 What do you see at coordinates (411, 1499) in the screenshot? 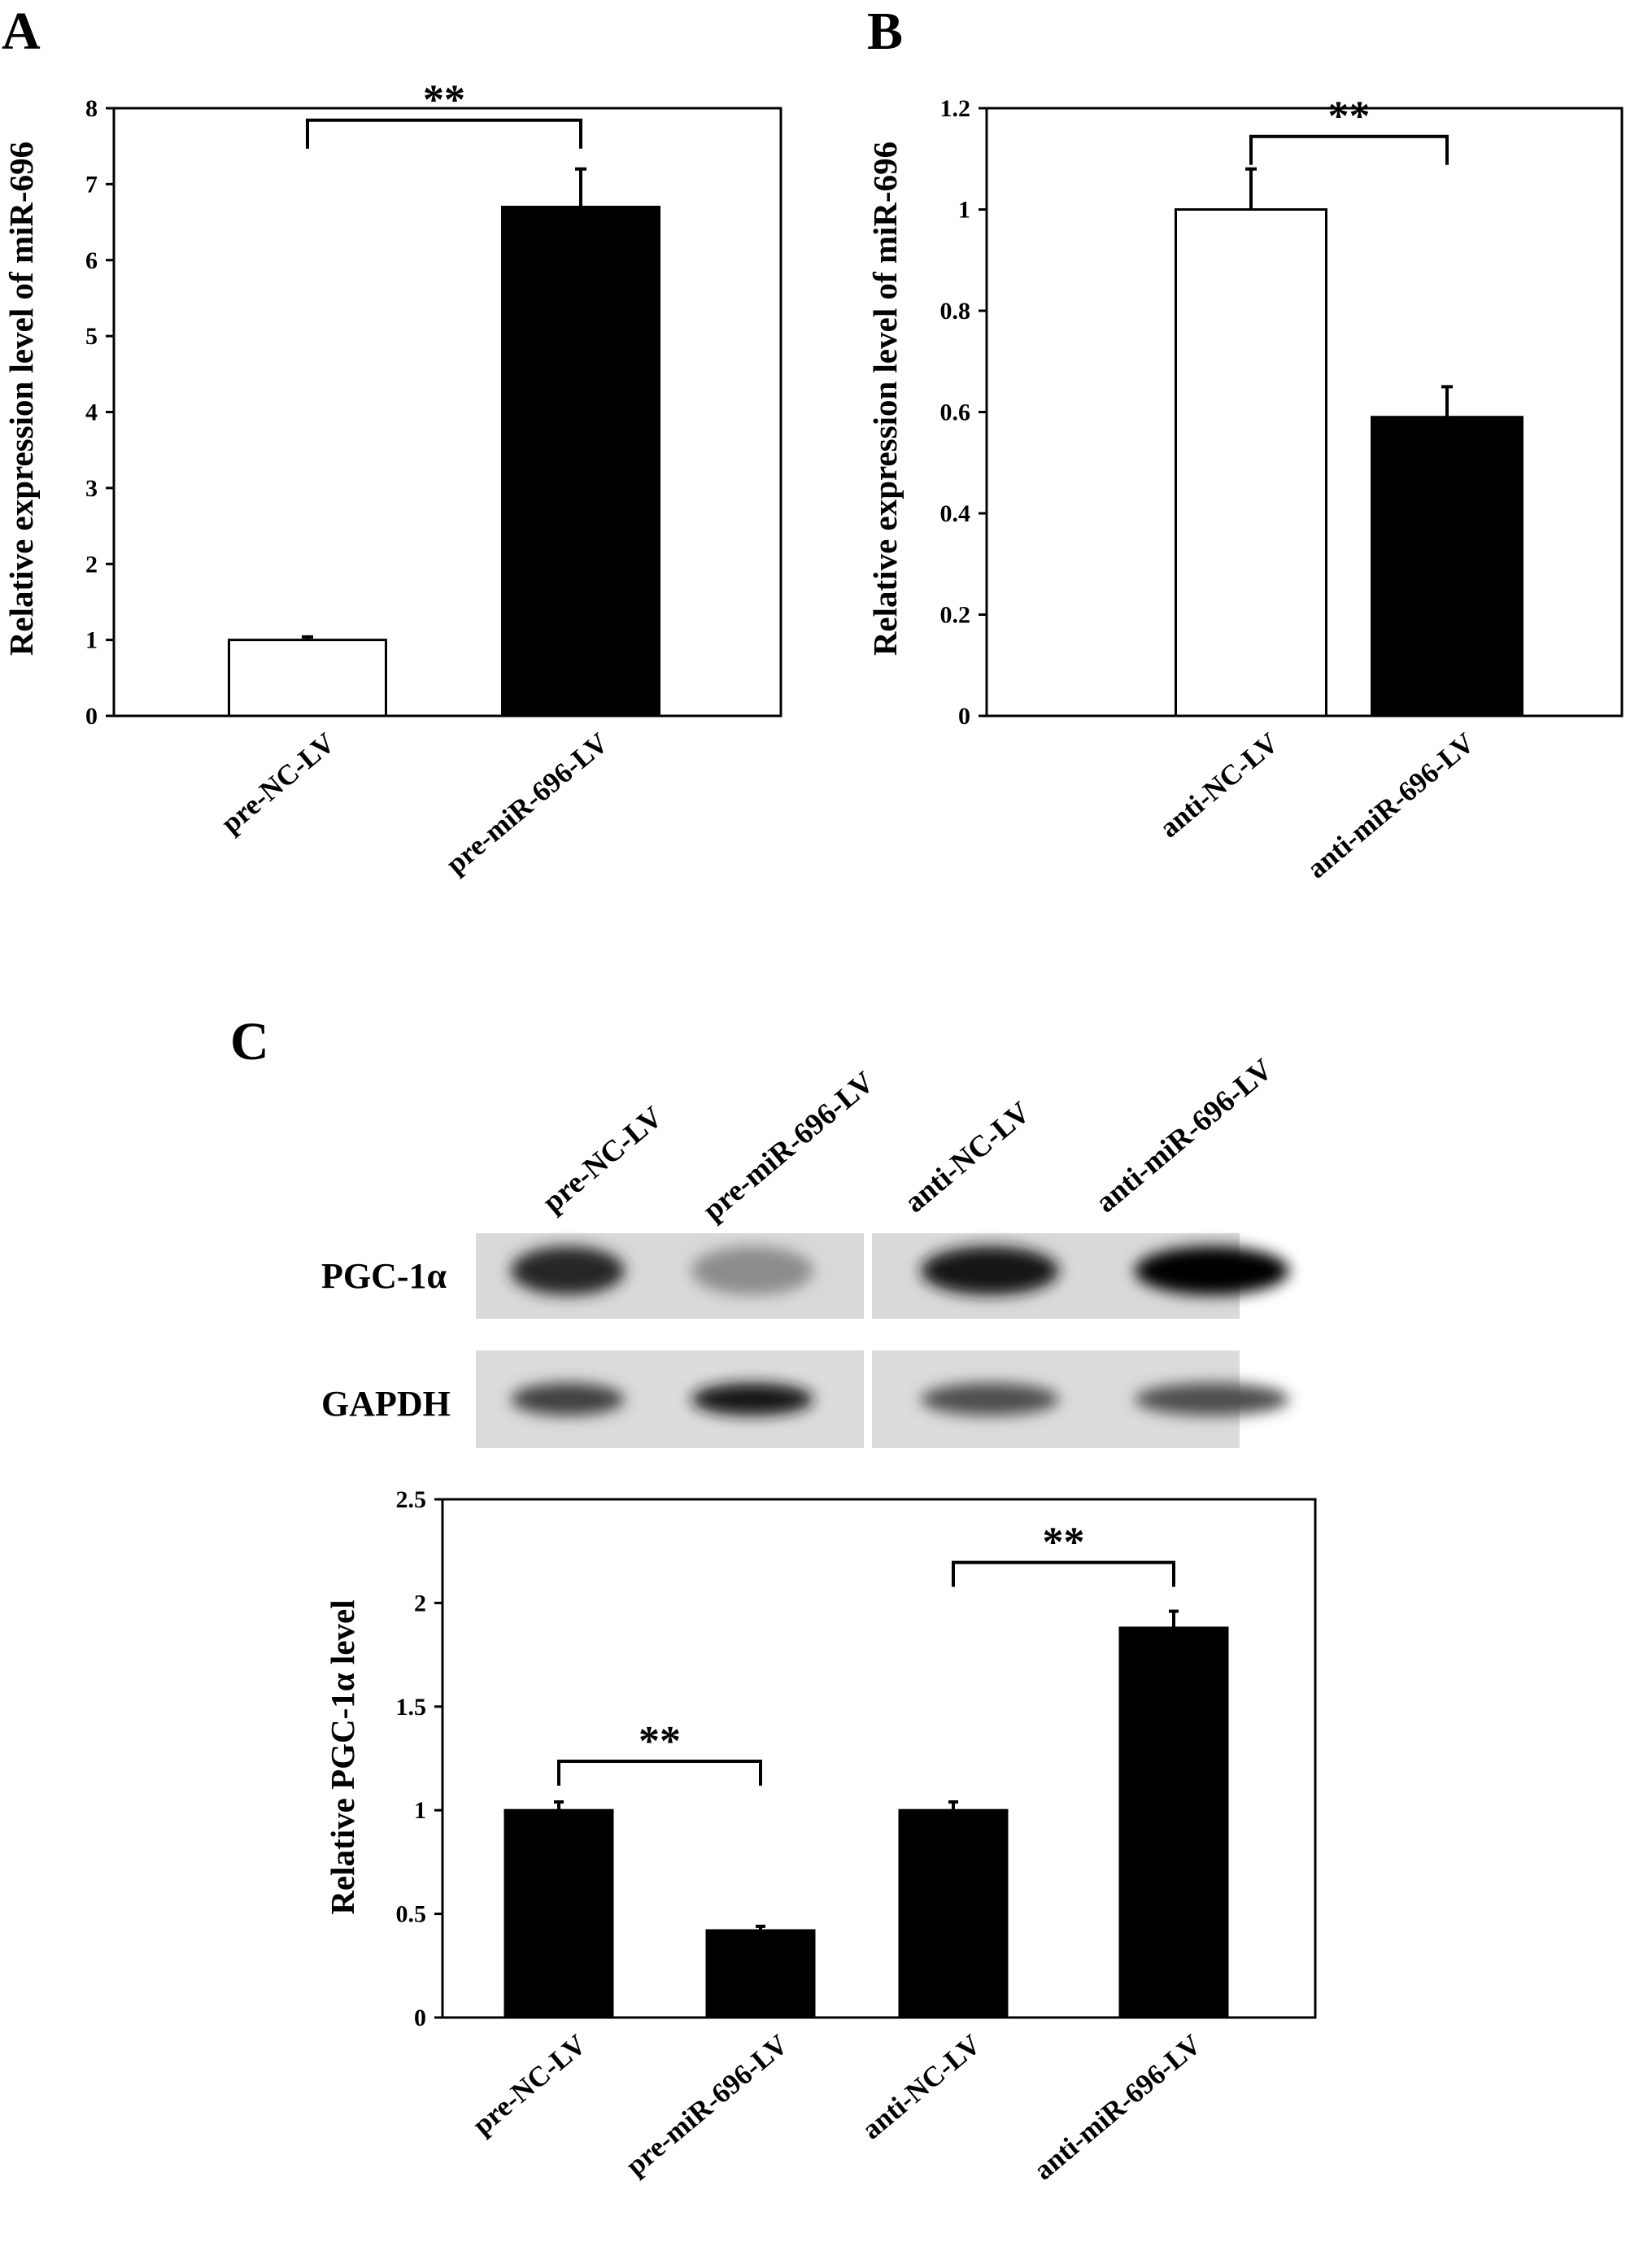
I see `chart-c-y-tick-label: 2.5` at bounding box center [411, 1499].